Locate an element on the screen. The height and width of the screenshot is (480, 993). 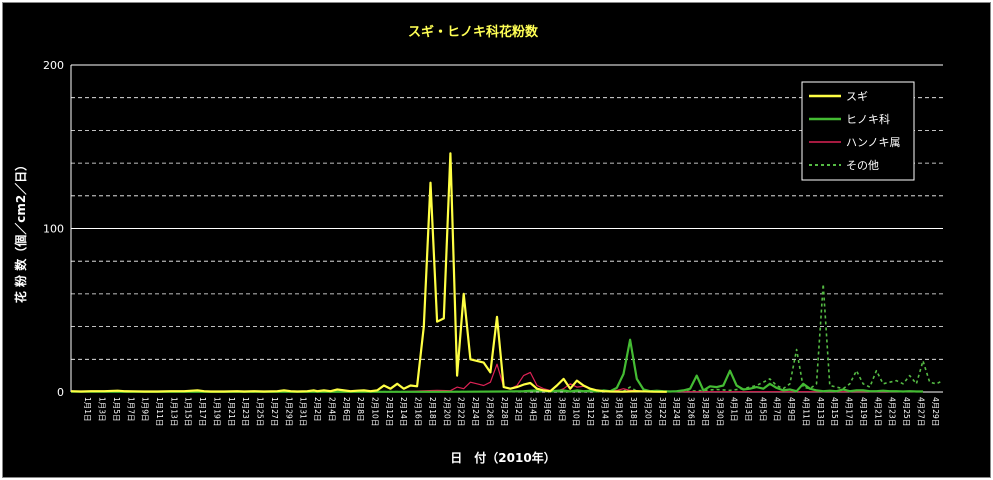
x-tick-label: 3月14日 is located at coordinates (604, 411).